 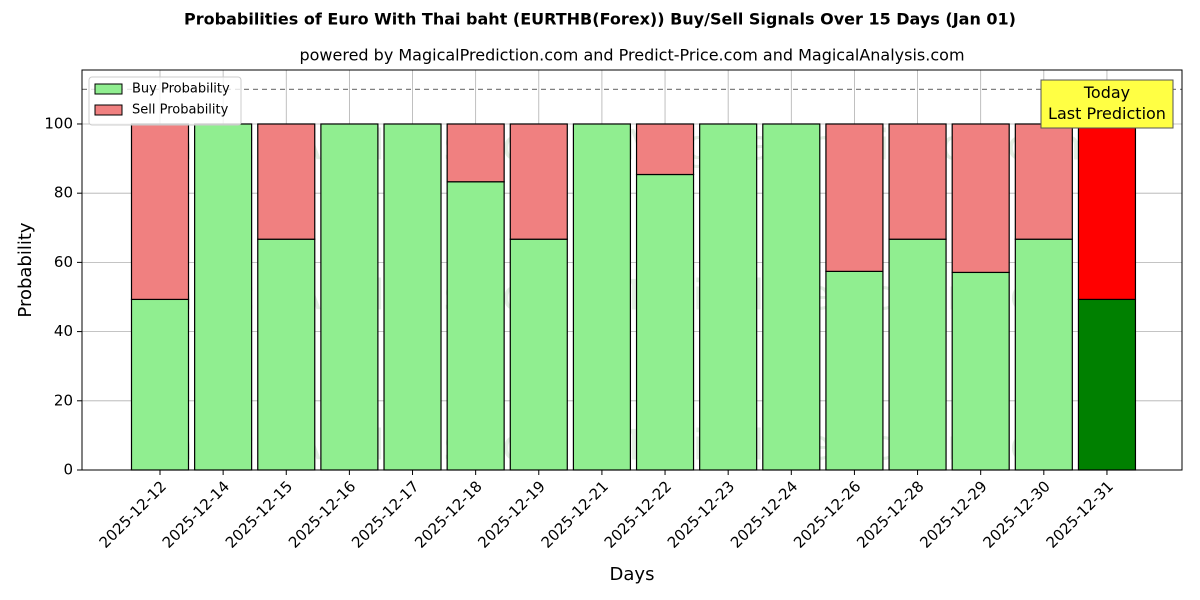 I want to click on x-tick-label: 2025-12-24, so click(x=764, y=514).